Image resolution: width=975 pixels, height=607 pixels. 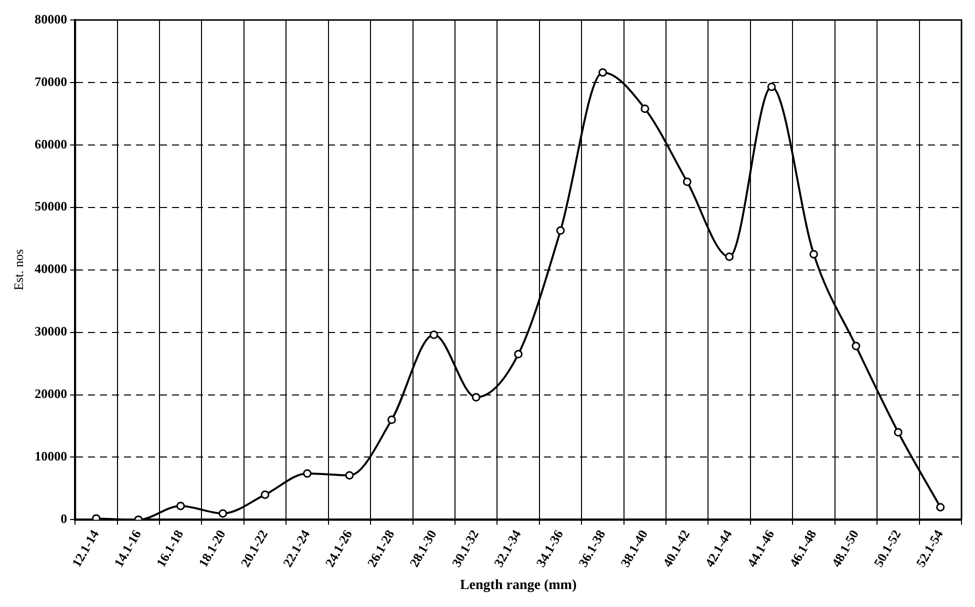 What do you see at coordinates (51, 206) in the screenshot?
I see `y-tick-label: 50000` at bounding box center [51, 206].